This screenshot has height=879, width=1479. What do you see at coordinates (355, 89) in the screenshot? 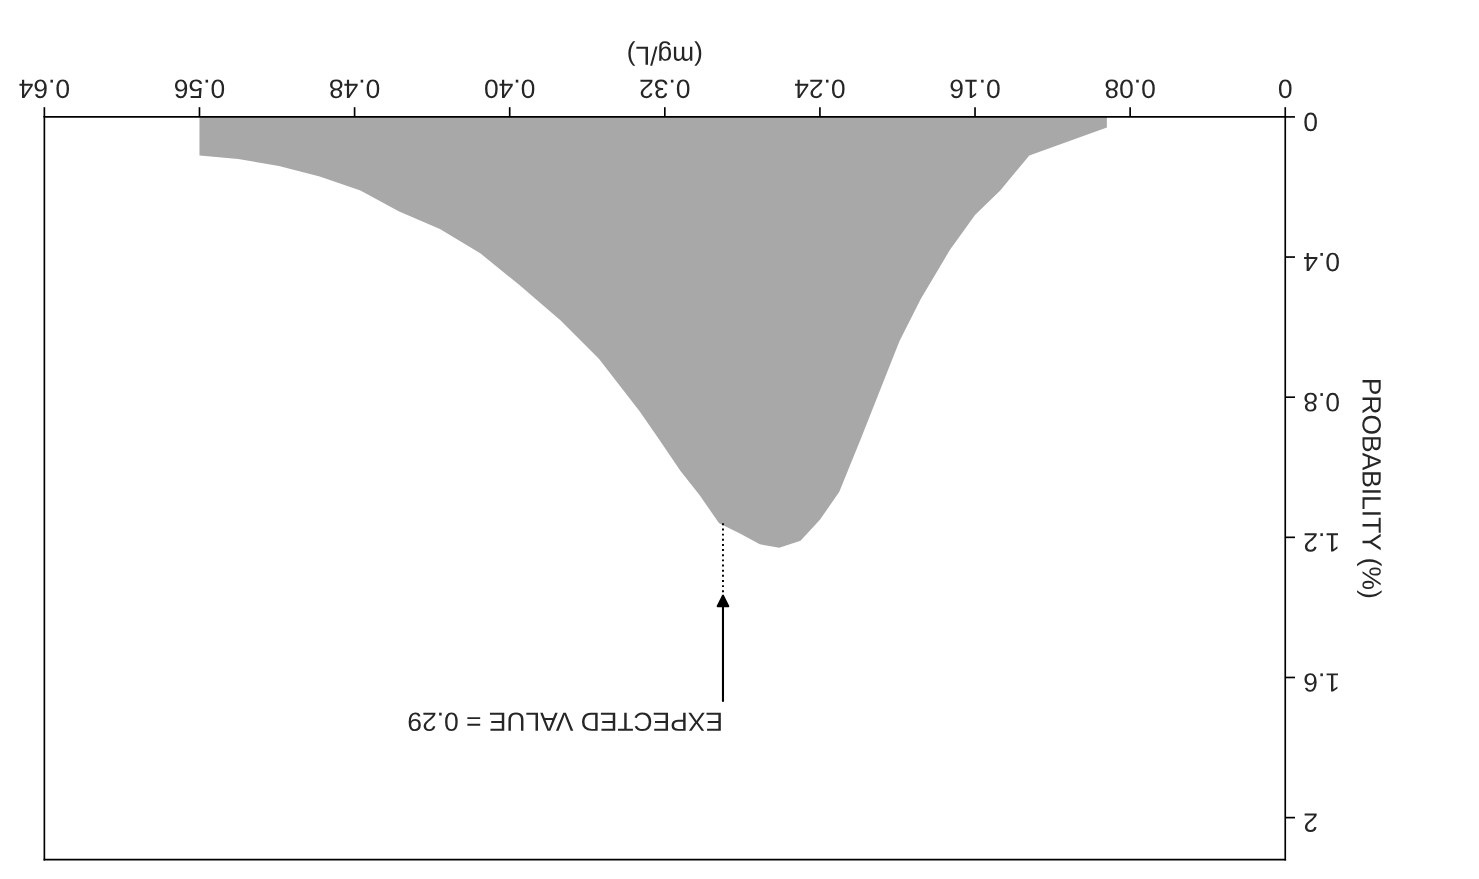
I see `x-tick-label: 0.48` at bounding box center [355, 89].